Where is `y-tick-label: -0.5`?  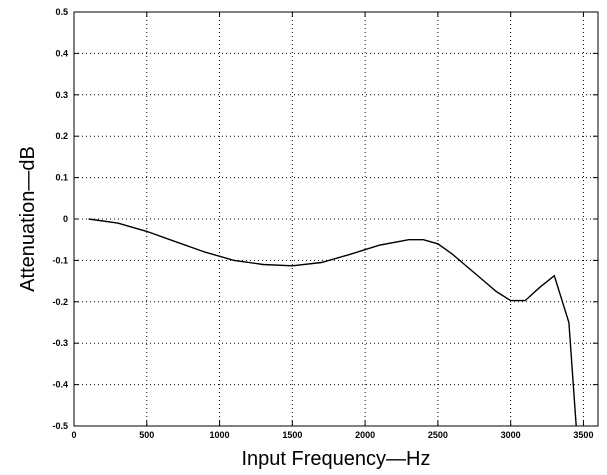
y-tick-label: -0.5 is located at coordinates (60, 426).